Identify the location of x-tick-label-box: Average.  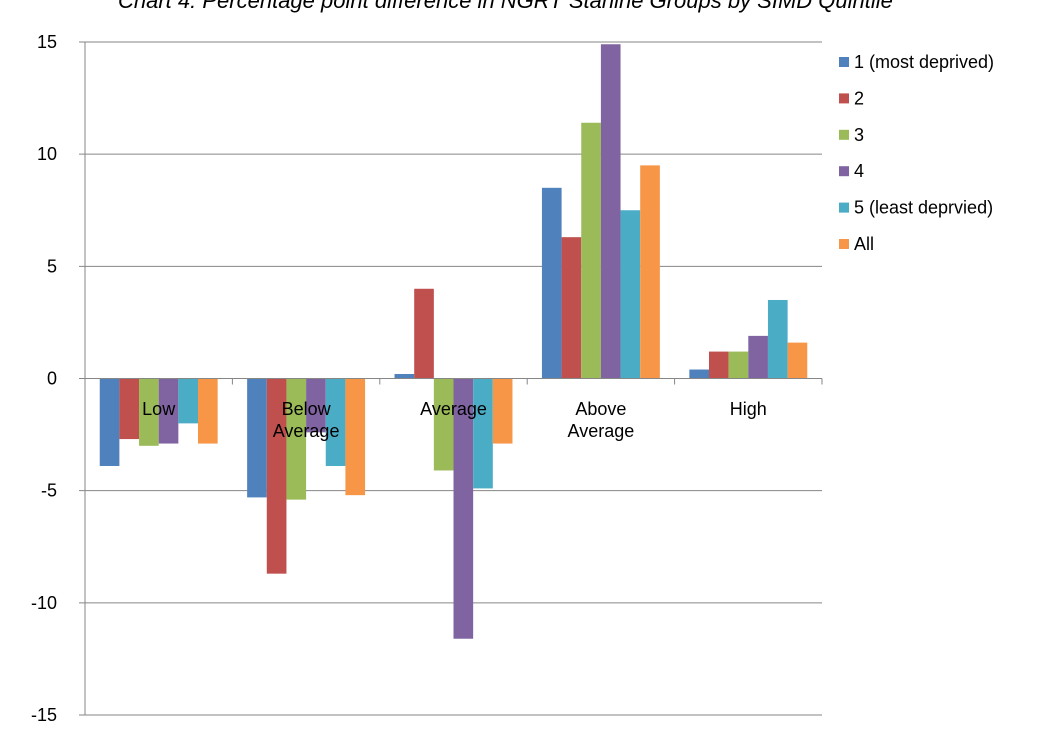
(453, 408).